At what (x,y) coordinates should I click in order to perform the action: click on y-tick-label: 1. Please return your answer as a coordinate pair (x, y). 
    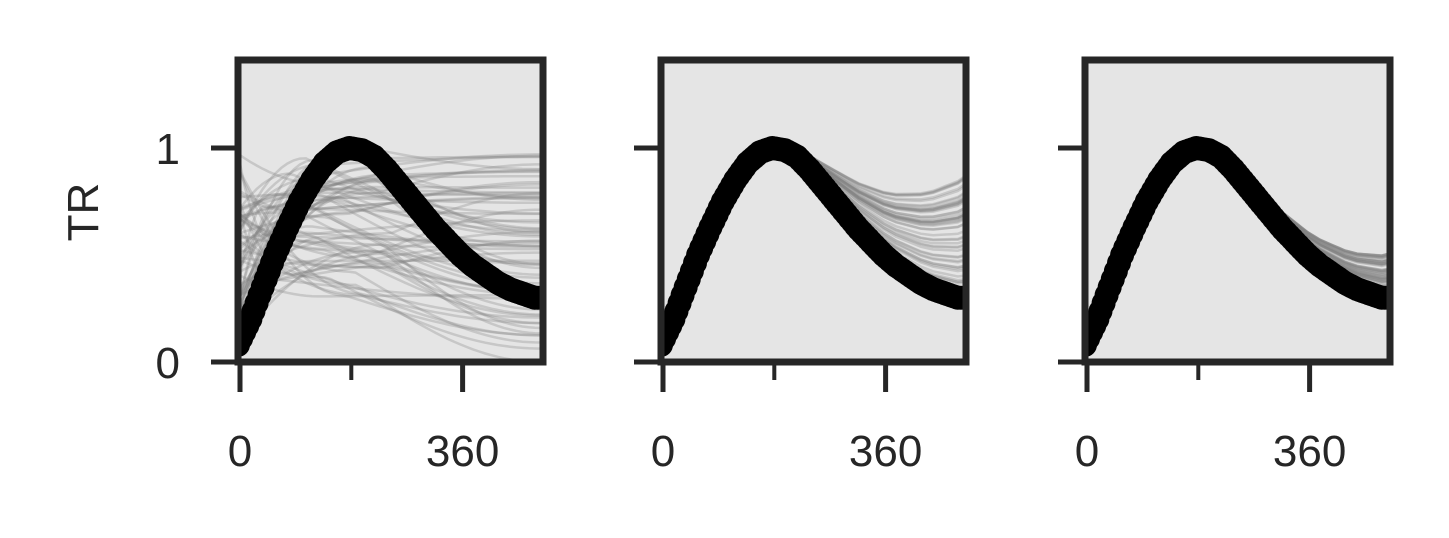
    Looking at the image, I should click on (168, 149).